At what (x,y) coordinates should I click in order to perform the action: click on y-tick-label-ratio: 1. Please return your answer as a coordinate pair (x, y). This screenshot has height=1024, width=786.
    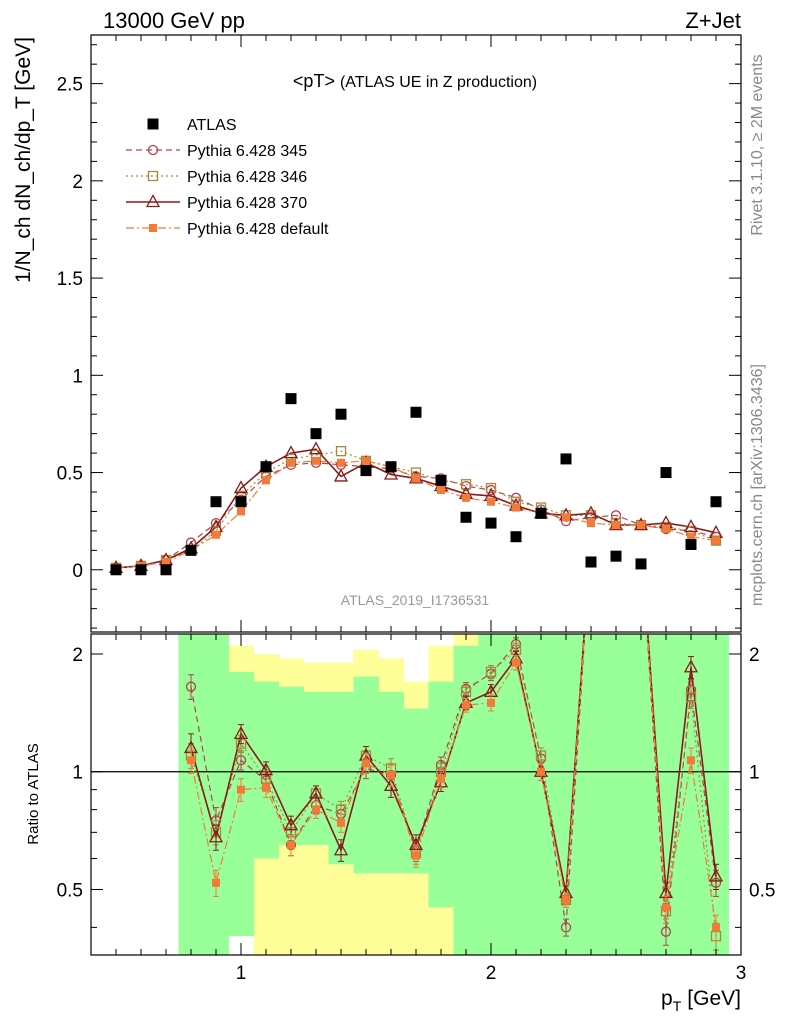
    Looking at the image, I should click on (77, 773).